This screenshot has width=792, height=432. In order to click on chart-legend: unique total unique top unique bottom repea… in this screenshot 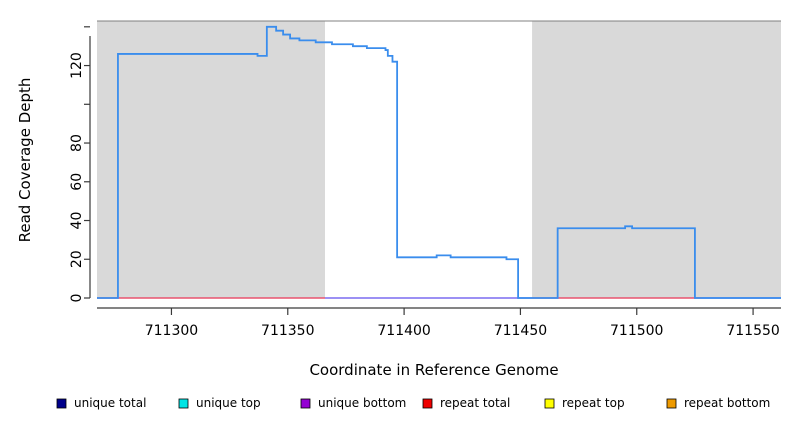, I will do `click(413, 403)`.